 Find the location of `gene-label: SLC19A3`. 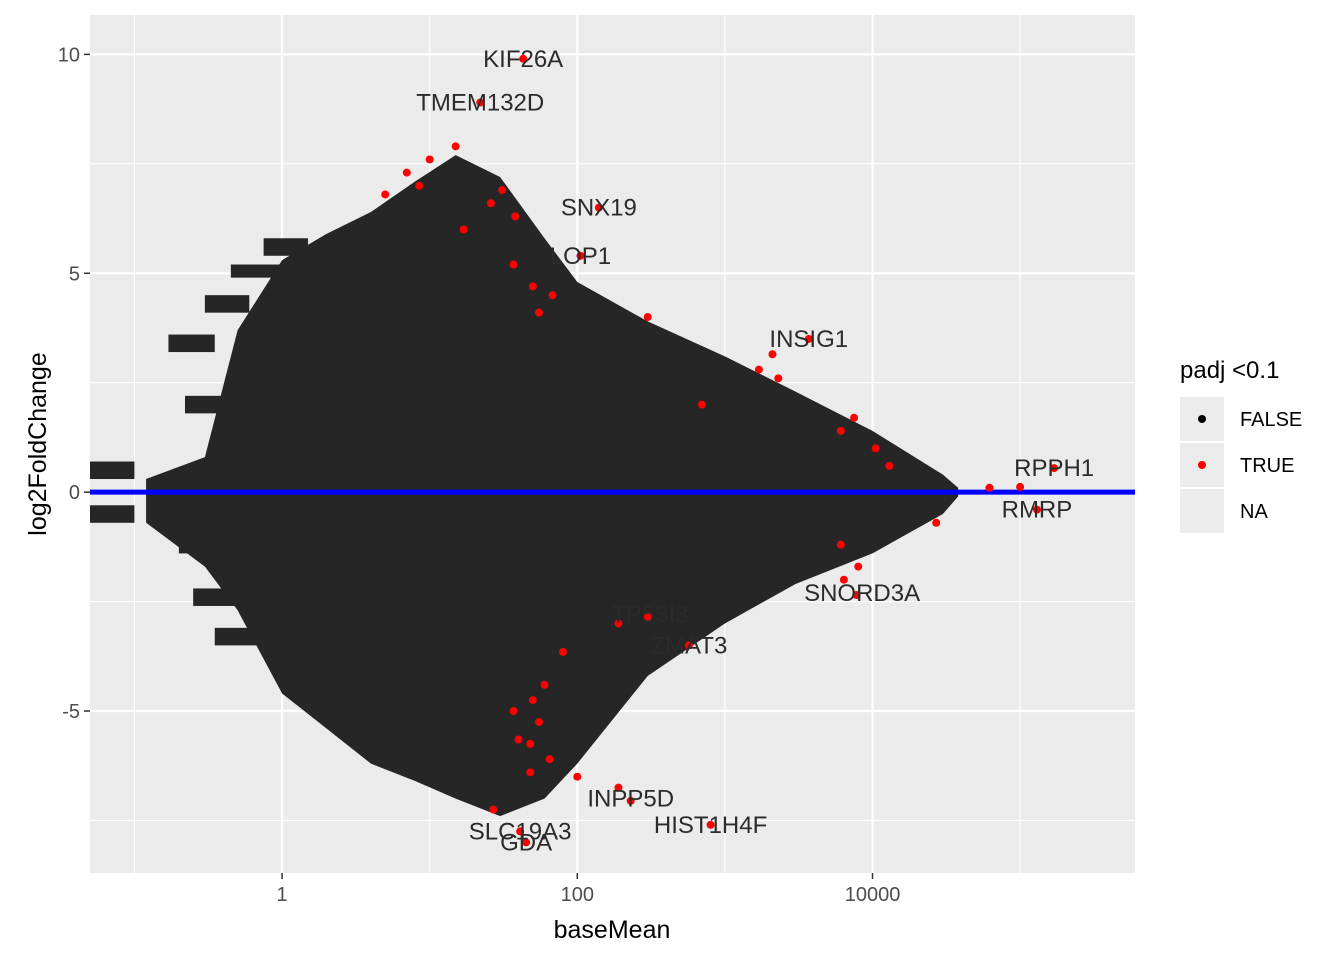

gene-label: SLC19A3 is located at coordinates (520, 831).